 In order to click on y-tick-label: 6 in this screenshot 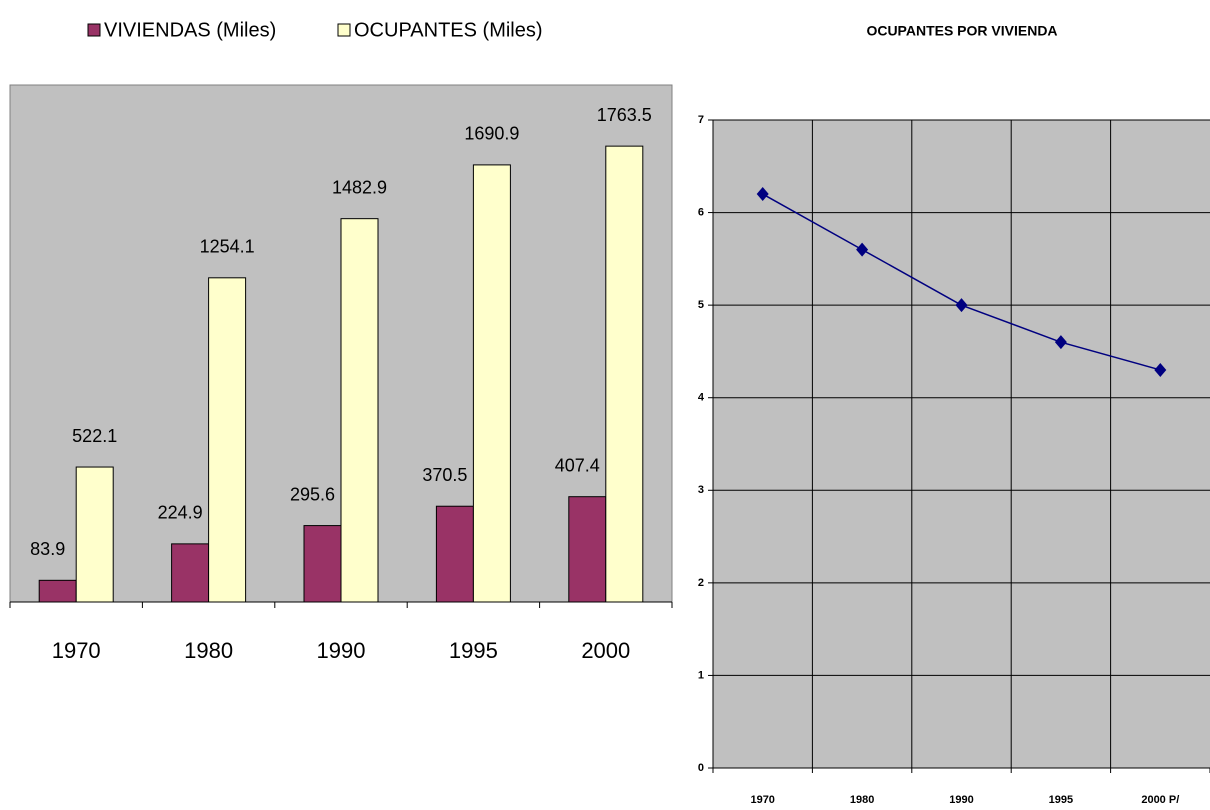, I will do `click(701, 212)`.